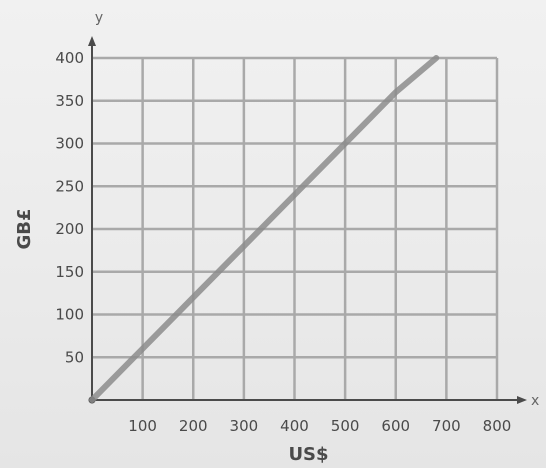 The width and height of the screenshot is (546, 468). Describe the element at coordinates (446, 426) in the screenshot. I see `x-tick-label: 700` at that location.